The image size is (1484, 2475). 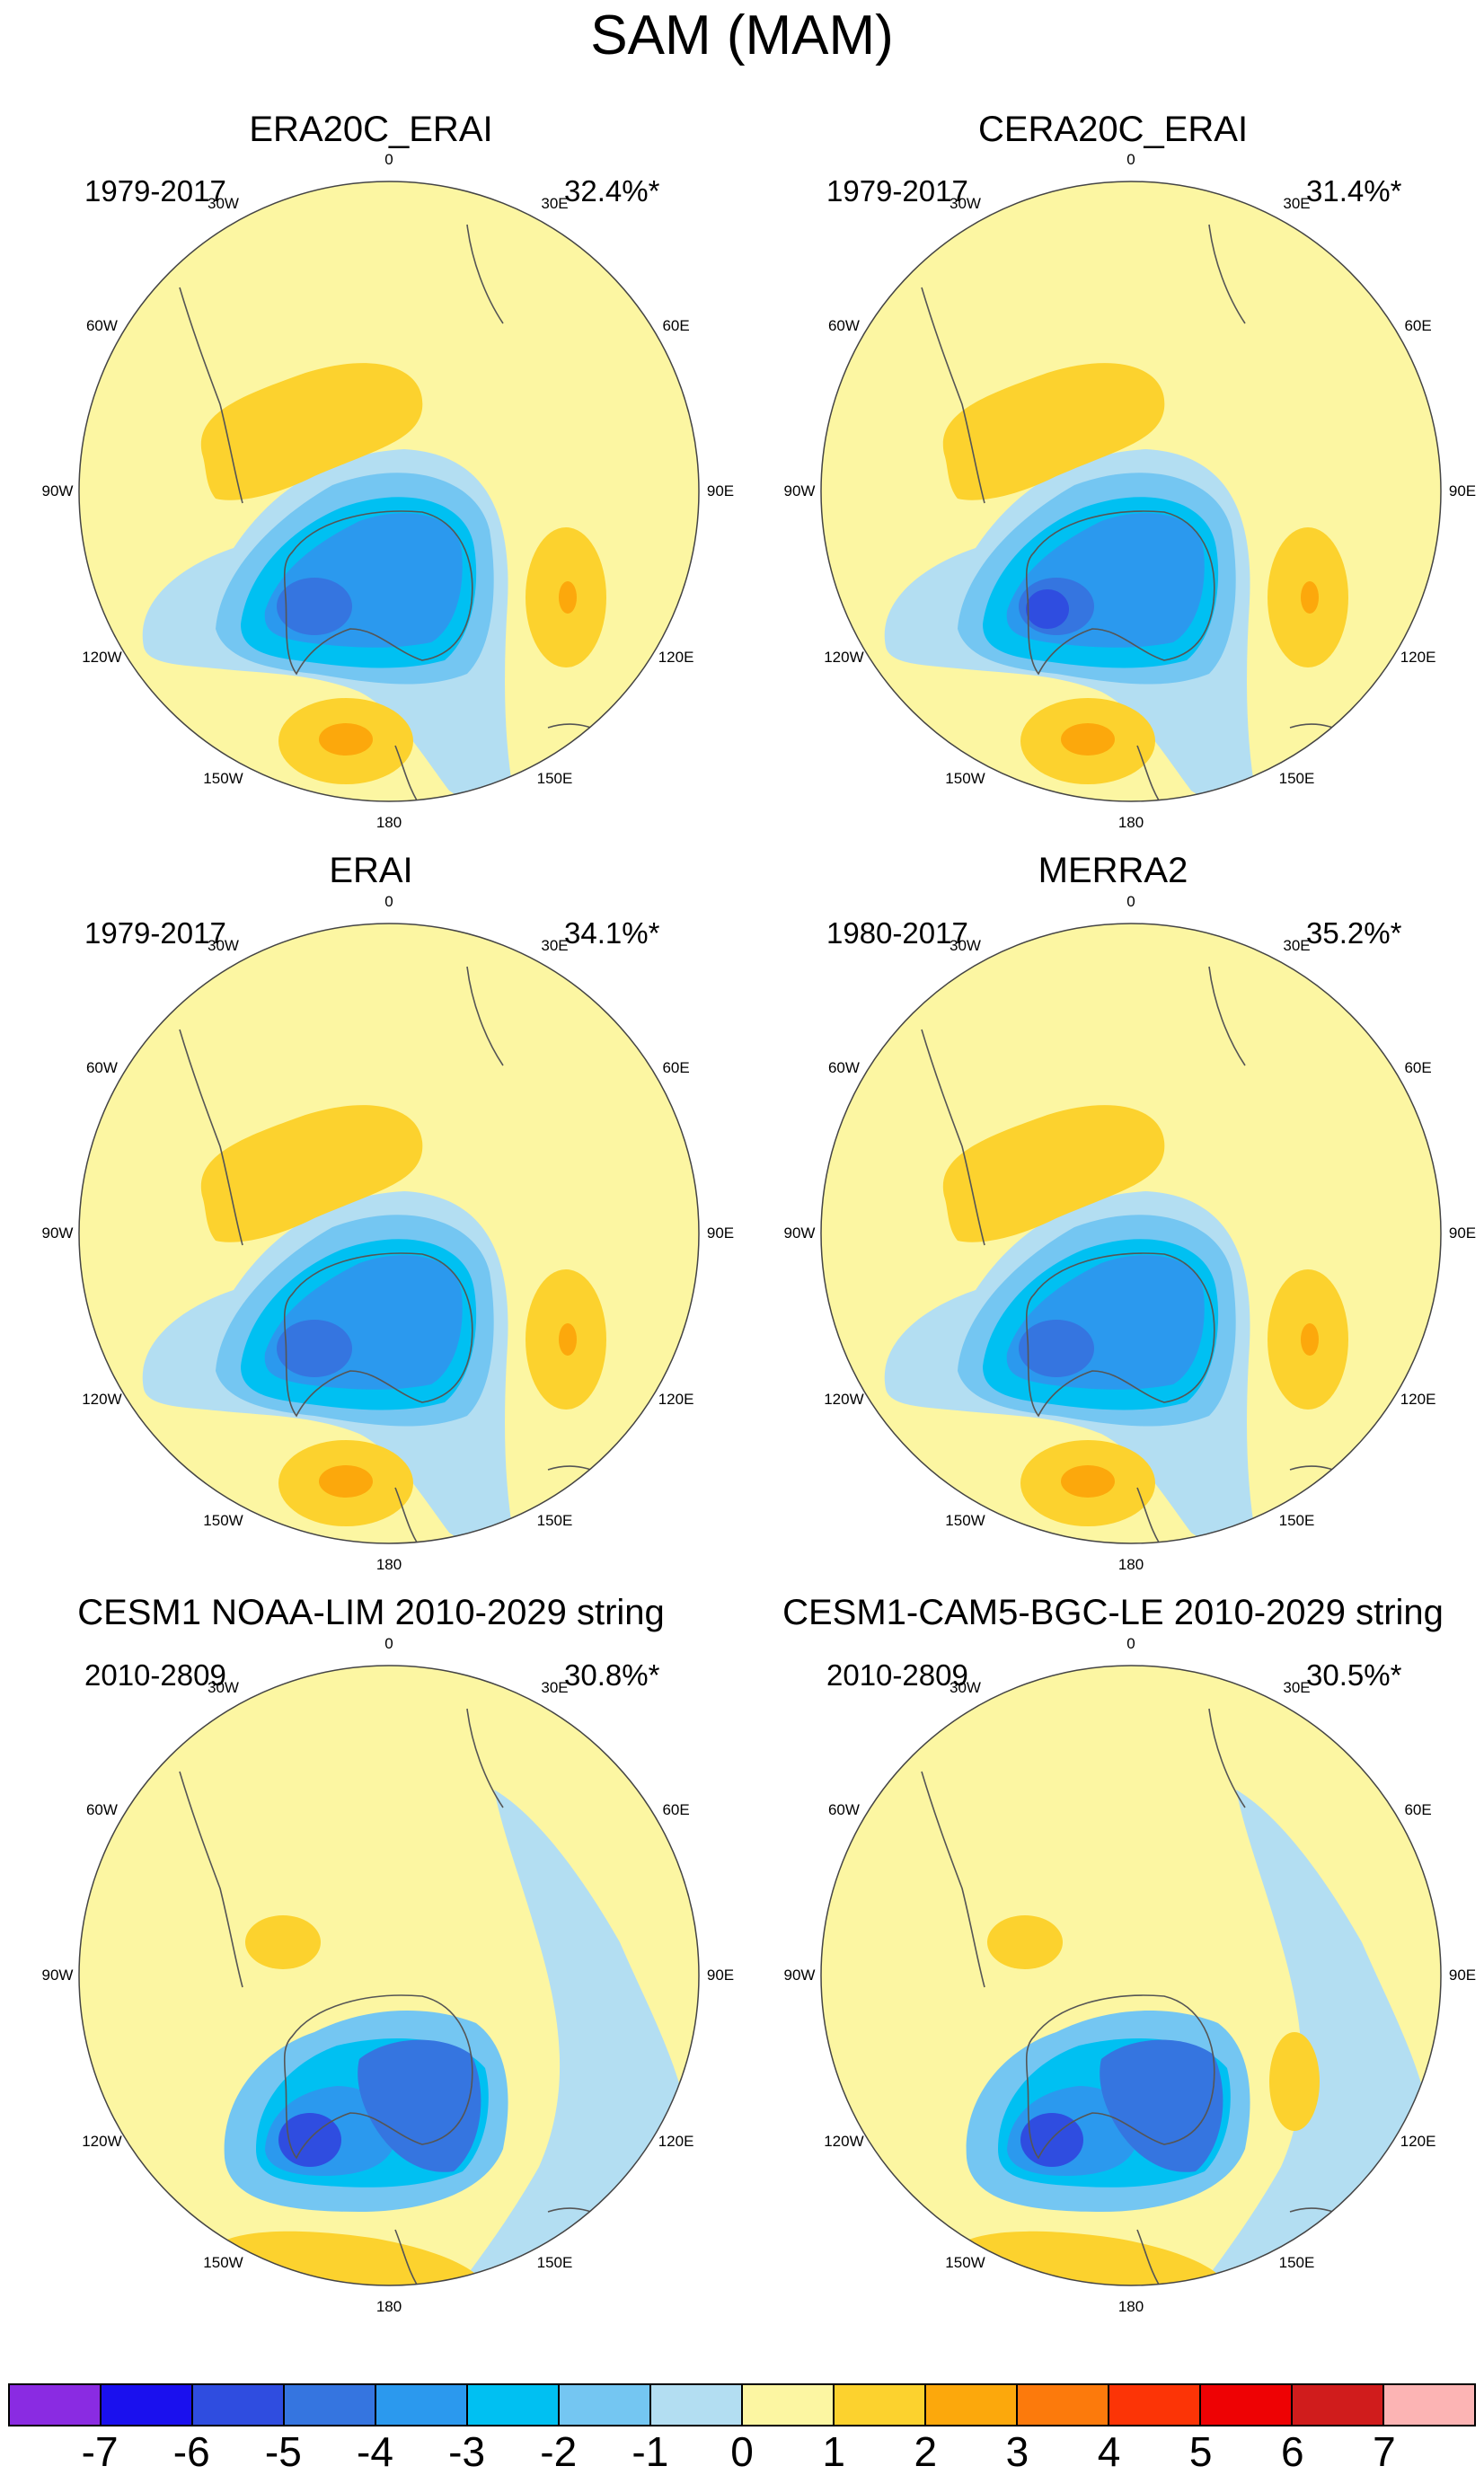 I want to click on colorbar-tick-label: 4, so click(x=1109, y=2451).